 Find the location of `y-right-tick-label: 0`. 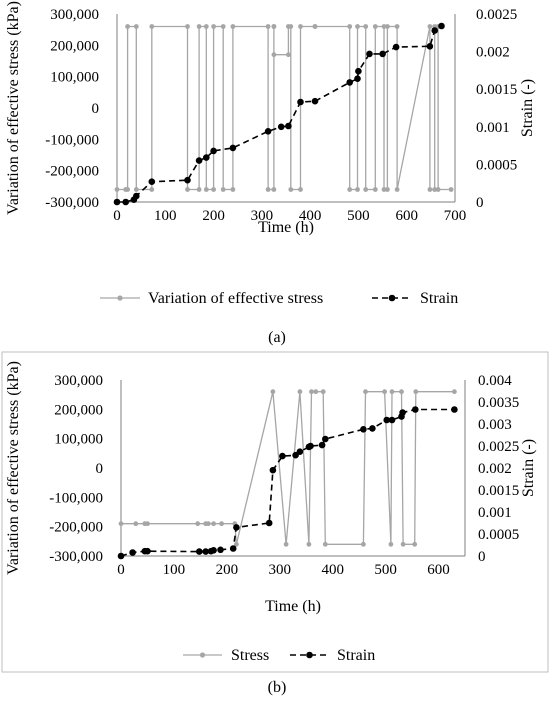

y-right-tick-label: 0 is located at coordinates (480, 203).